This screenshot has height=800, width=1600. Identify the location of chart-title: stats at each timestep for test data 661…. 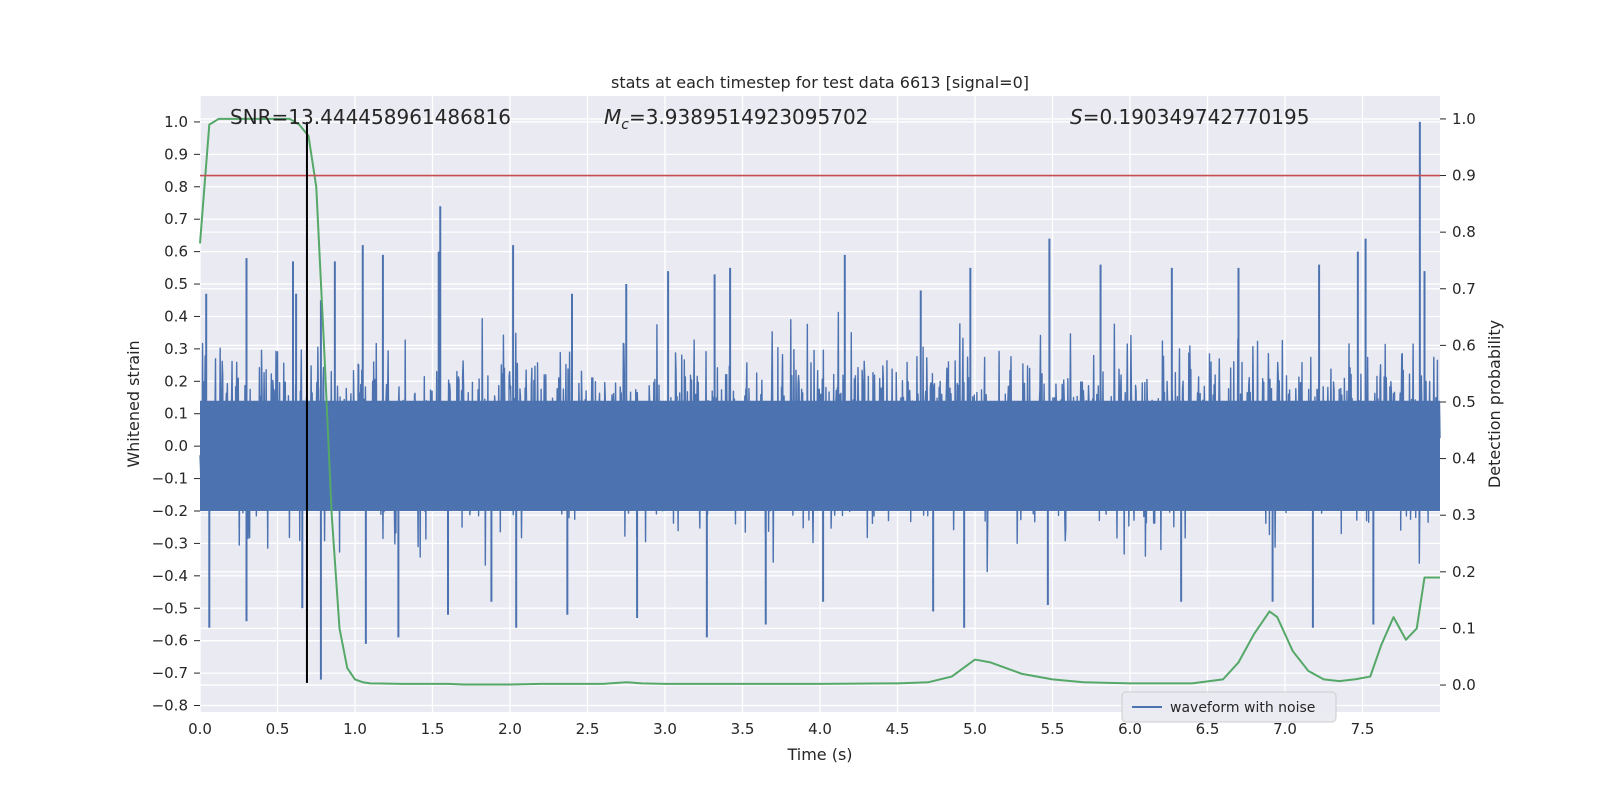
(820, 82).